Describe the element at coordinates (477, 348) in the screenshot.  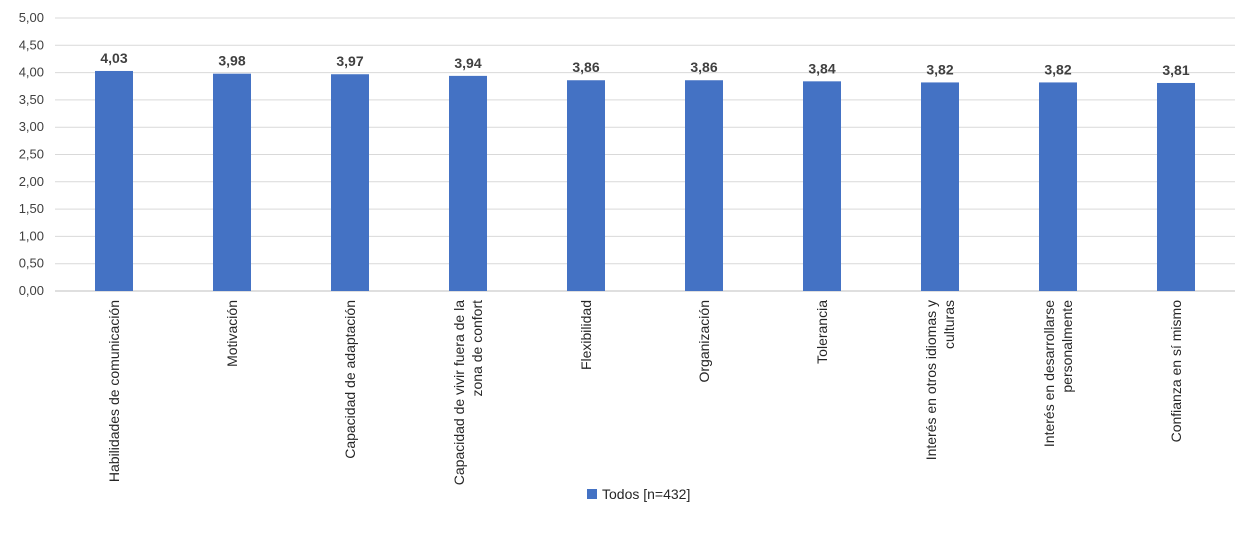
I see `x-tick-label-line: zona de confort` at that location.